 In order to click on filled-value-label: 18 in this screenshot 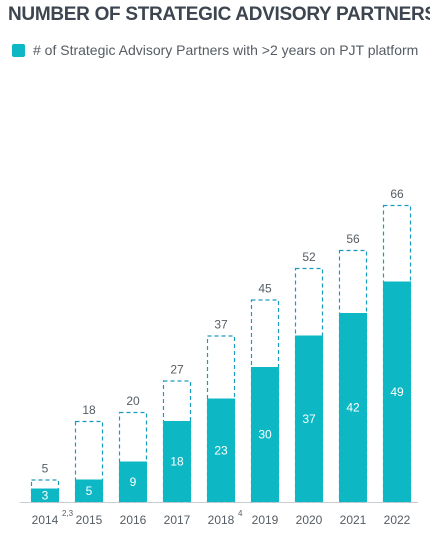, I will do `click(177, 462)`.